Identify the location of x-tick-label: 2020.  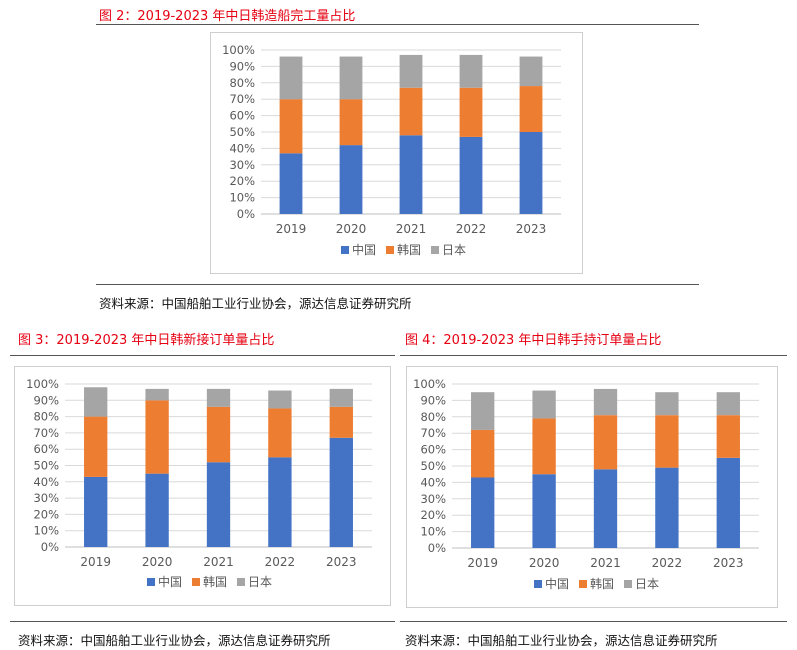
(544, 563).